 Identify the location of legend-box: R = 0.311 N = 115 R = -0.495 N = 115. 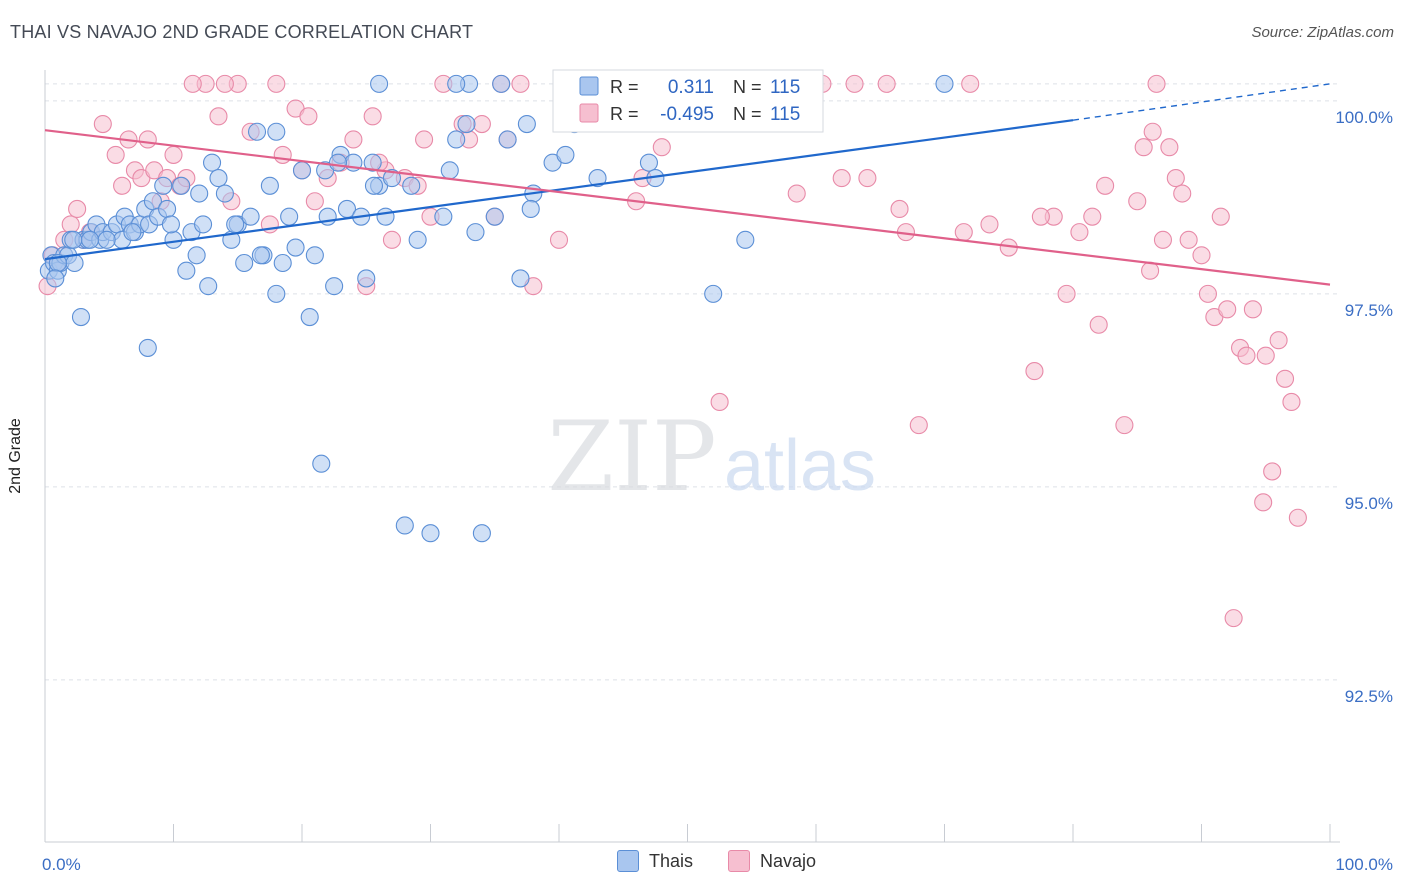
(688, 101).